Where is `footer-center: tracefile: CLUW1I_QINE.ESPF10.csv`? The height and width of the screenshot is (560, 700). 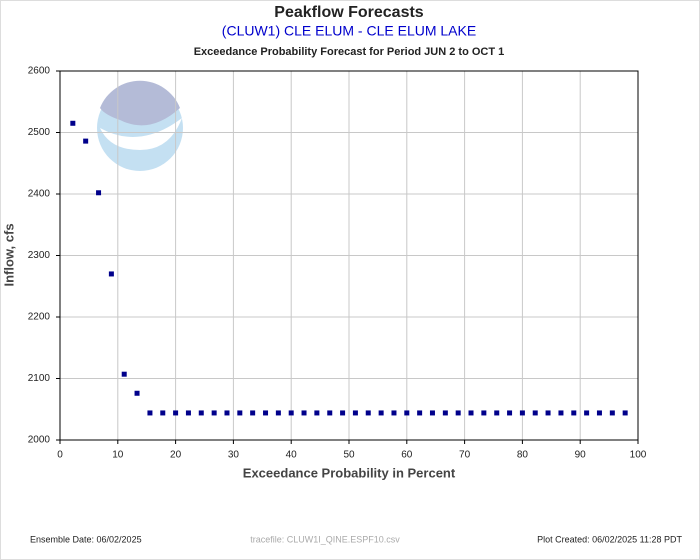
footer-center: tracefile: CLUW1I_QINE.ESPF10.csv is located at coordinates (325, 539).